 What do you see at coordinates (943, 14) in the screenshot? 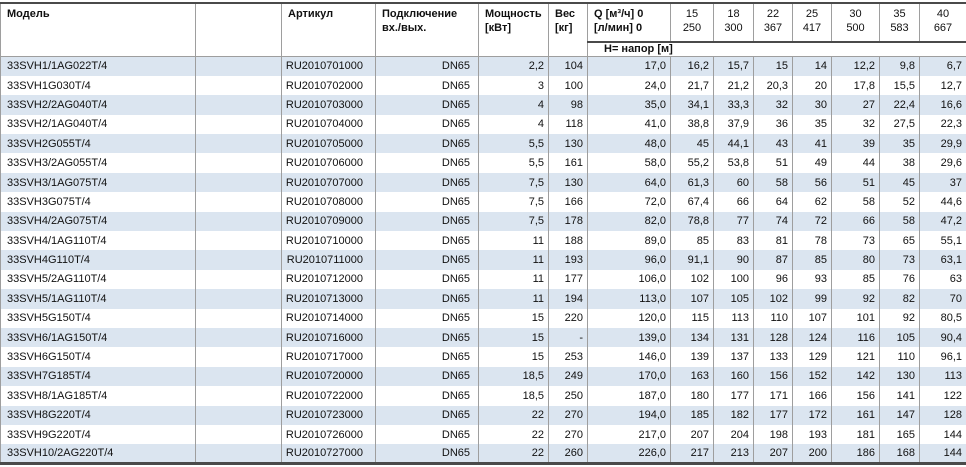
I see `flow-m3h: 40` at bounding box center [943, 14].